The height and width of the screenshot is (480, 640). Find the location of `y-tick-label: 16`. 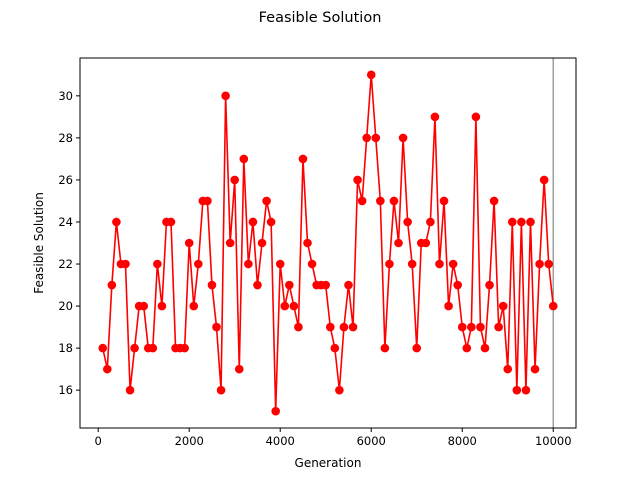

y-tick-label: 16 is located at coordinates (65, 390).